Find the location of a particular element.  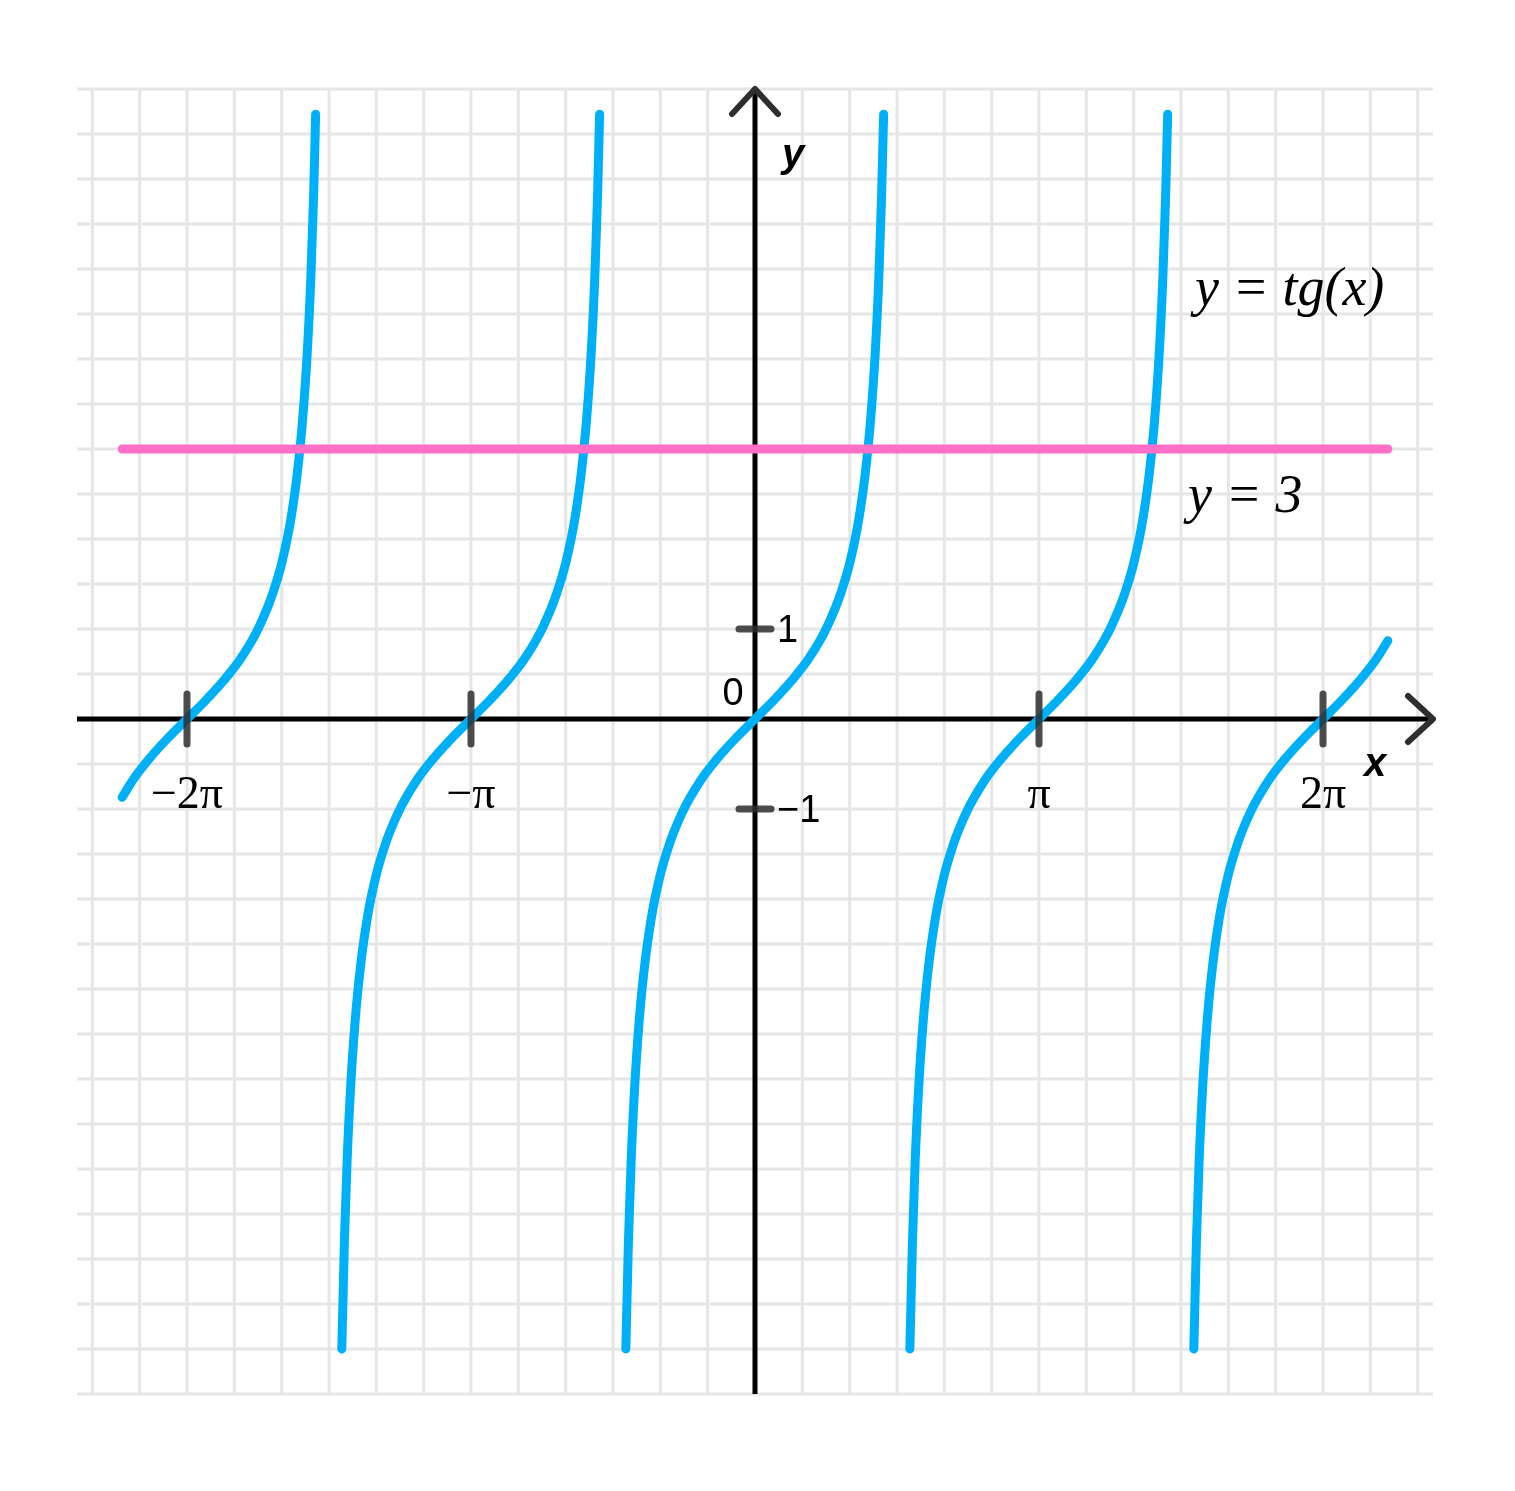

x-tick-label: −2π is located at coordinates (187, 792).